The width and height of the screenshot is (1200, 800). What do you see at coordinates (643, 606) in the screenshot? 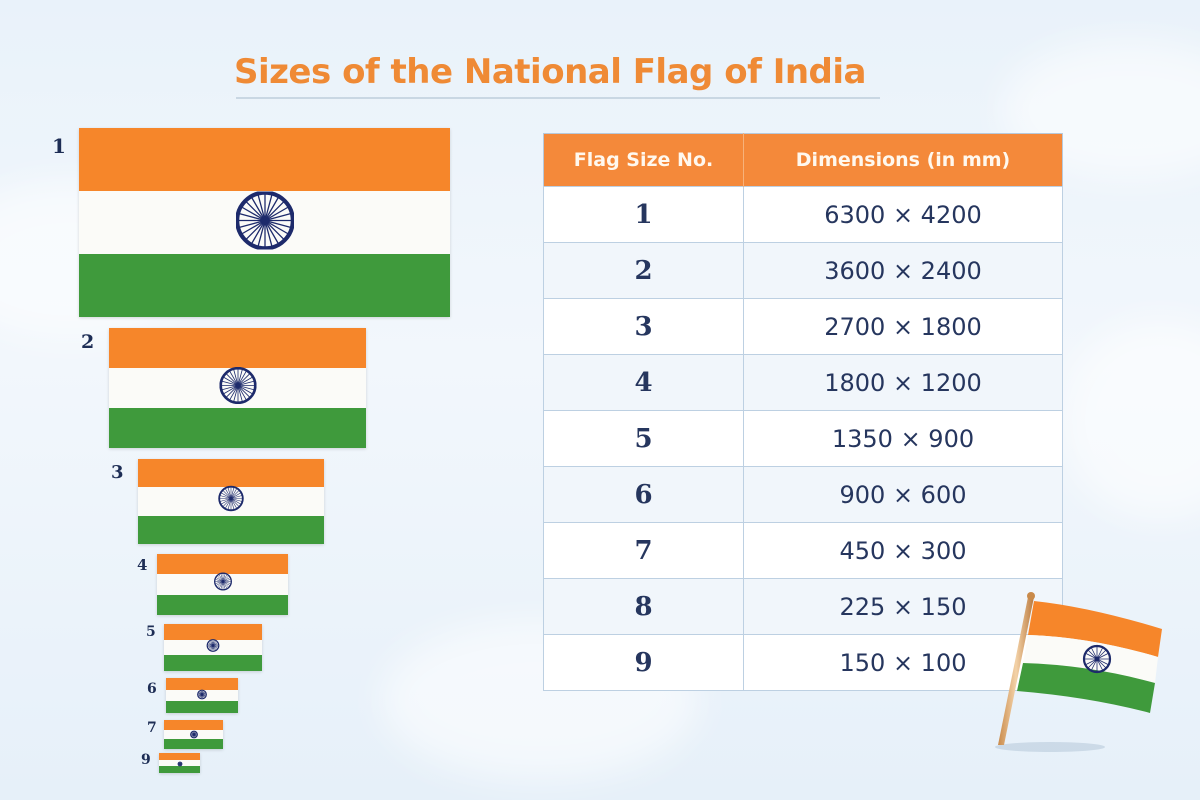
I see `size-no-cell: 8` at bounding box center [643, 606].